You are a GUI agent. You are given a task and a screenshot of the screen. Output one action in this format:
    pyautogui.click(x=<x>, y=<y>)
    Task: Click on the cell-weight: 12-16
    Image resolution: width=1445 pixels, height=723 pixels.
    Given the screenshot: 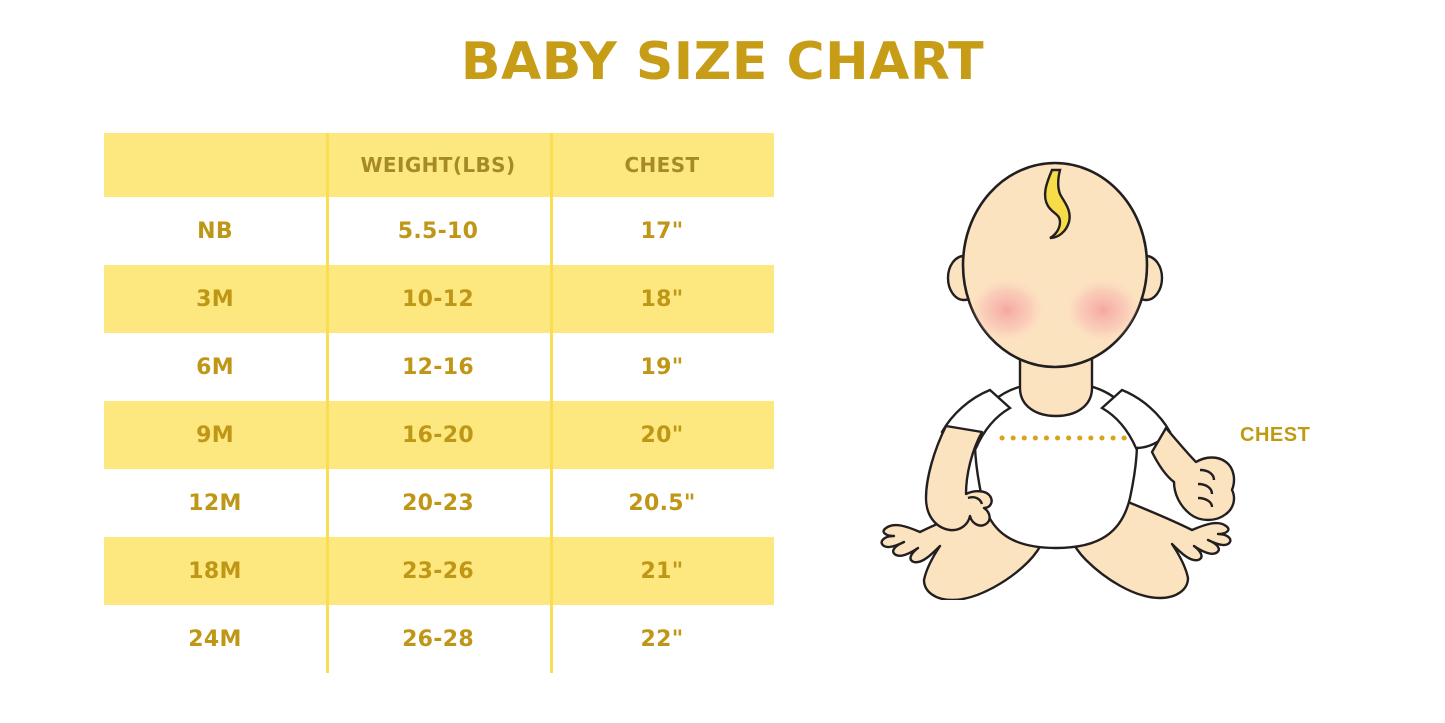 What is the action you would take?
    pyautogui.click(x=438, y=367)
    